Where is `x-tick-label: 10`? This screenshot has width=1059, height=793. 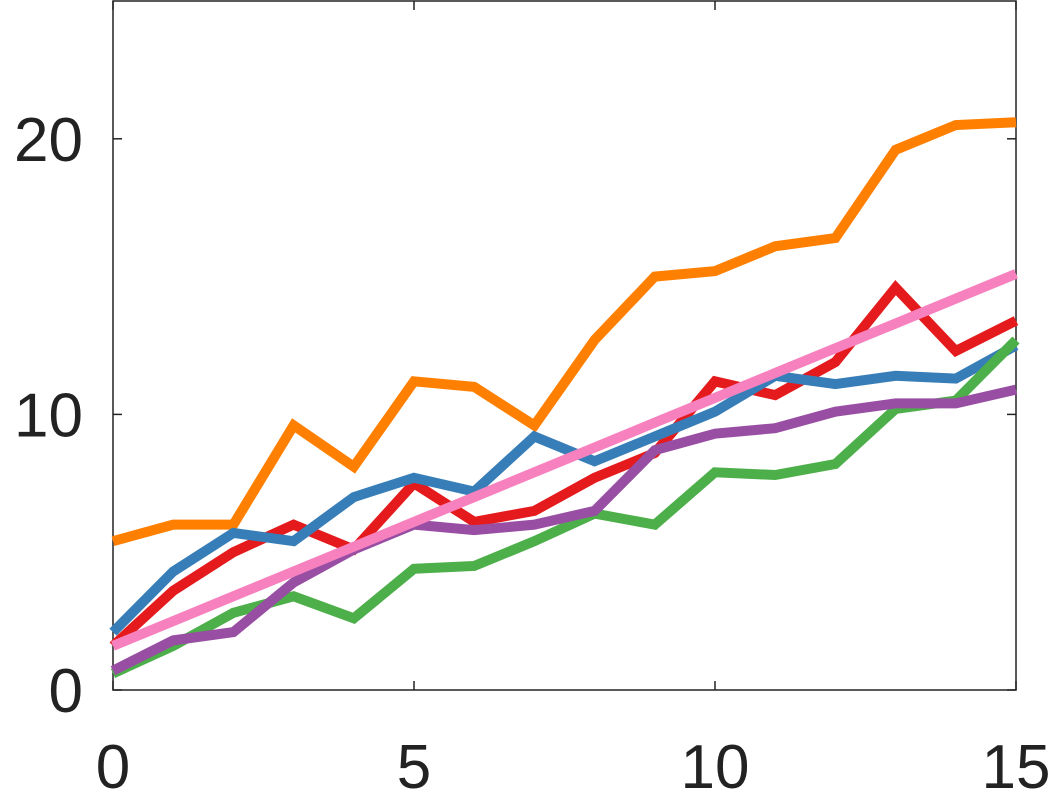
x-tick-label: 10 is located at coordinates (715, 763).